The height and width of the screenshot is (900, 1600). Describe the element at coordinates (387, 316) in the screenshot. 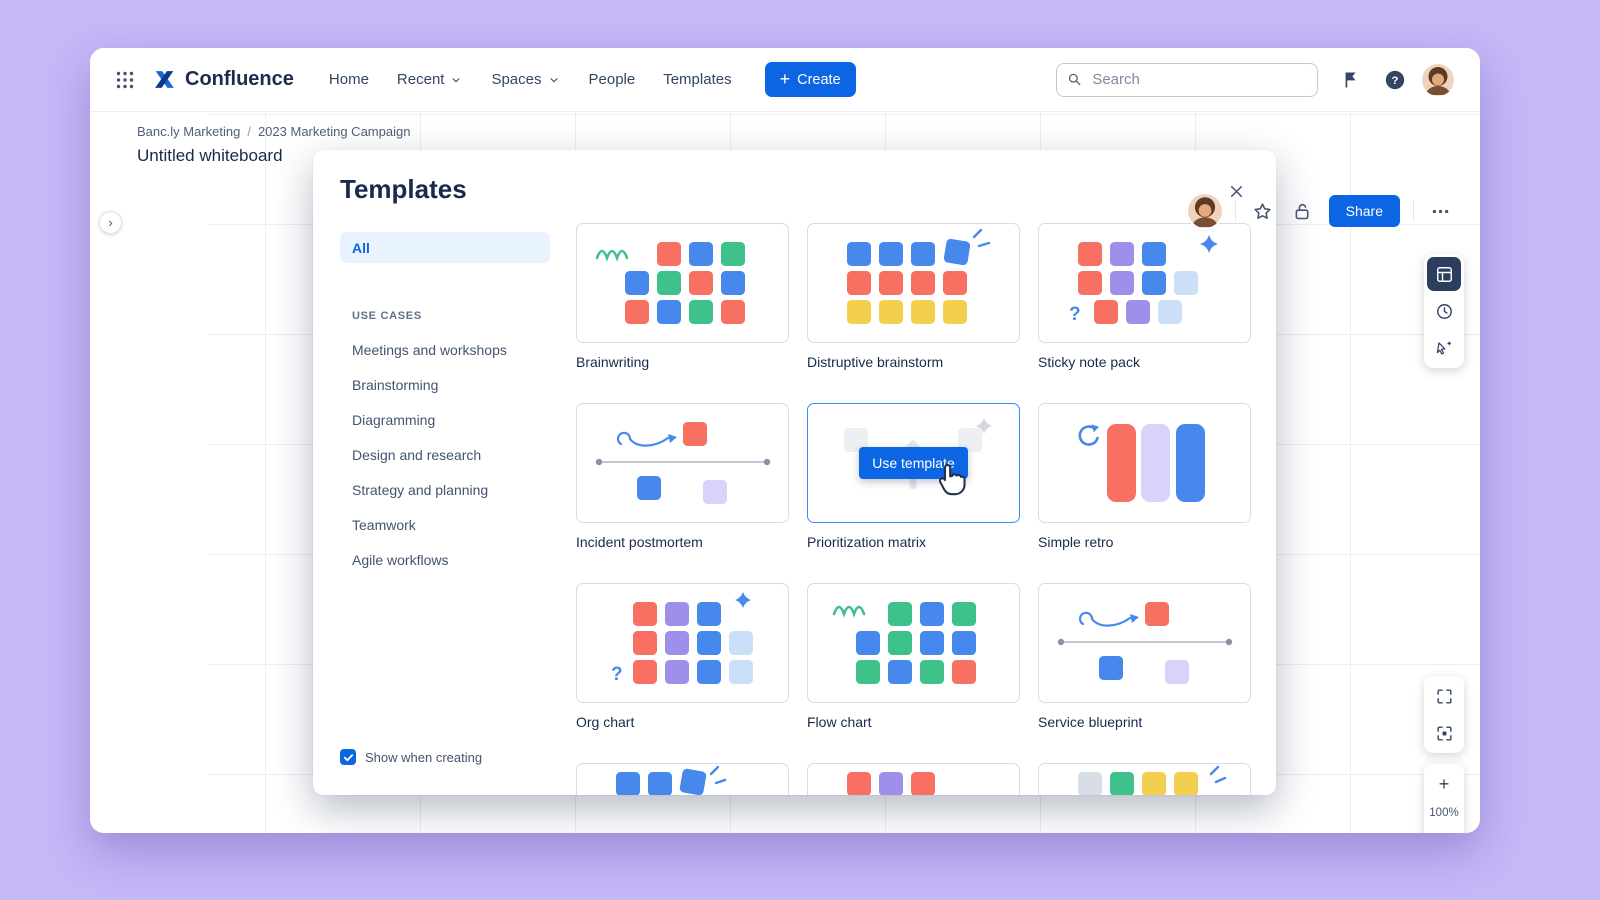

I see `use-cases-label: USE CASES` at that location.